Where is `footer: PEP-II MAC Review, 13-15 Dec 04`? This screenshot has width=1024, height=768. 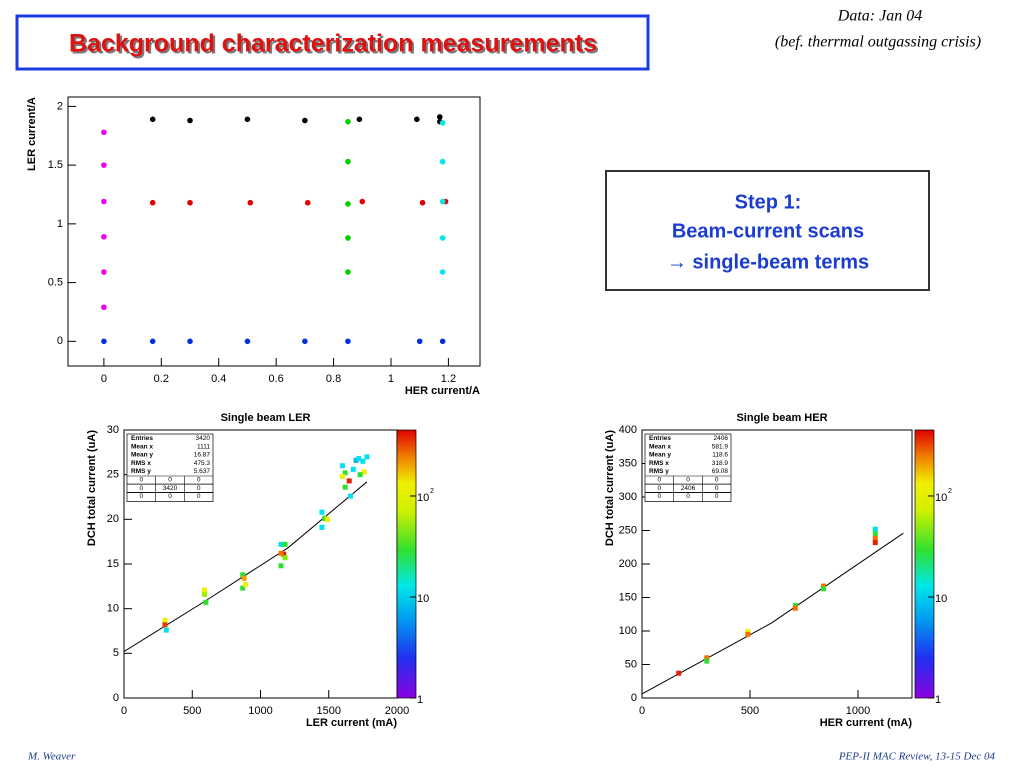 footer: PEP-II MAC Review, 13-15 Dec 04 is located at coordinates (917, 757).